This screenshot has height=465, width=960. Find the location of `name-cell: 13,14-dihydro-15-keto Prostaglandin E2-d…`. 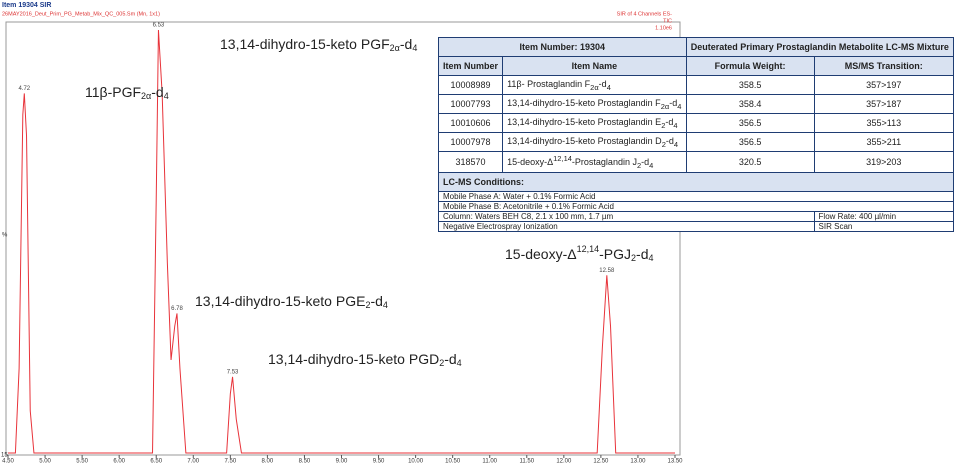

name-cell: 13,14-dihydro-15-keto Prostaglandin E2-d… is located at coordinates (594, 123).